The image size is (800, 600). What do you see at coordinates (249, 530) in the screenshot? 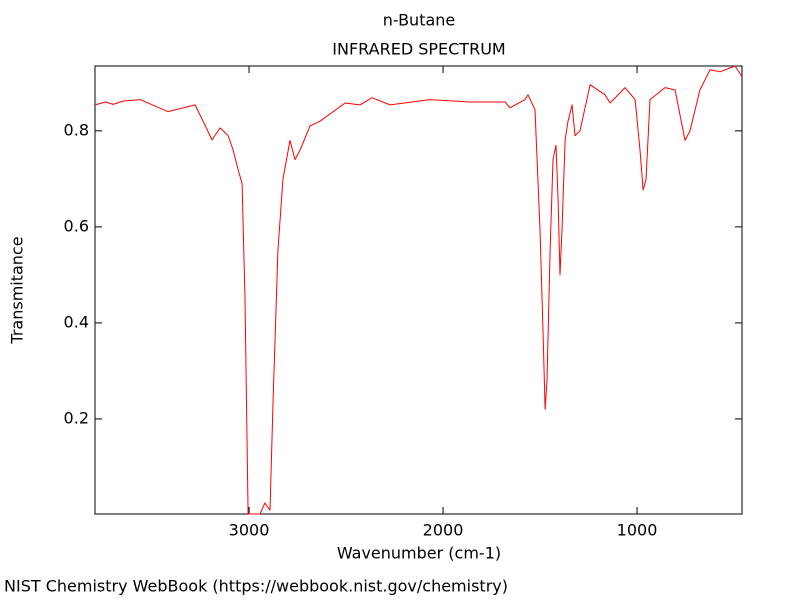
I see `x-tick-label: 3000` at bounding box center [249, 530].